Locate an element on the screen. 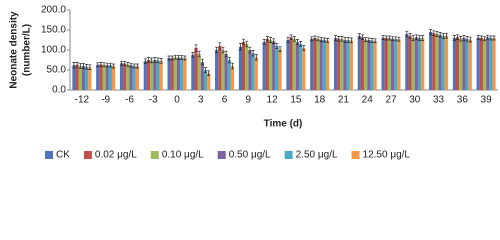 This screenshot has width=500, height=240. x-tick-label: -12 is located at coordinates (82, 100).